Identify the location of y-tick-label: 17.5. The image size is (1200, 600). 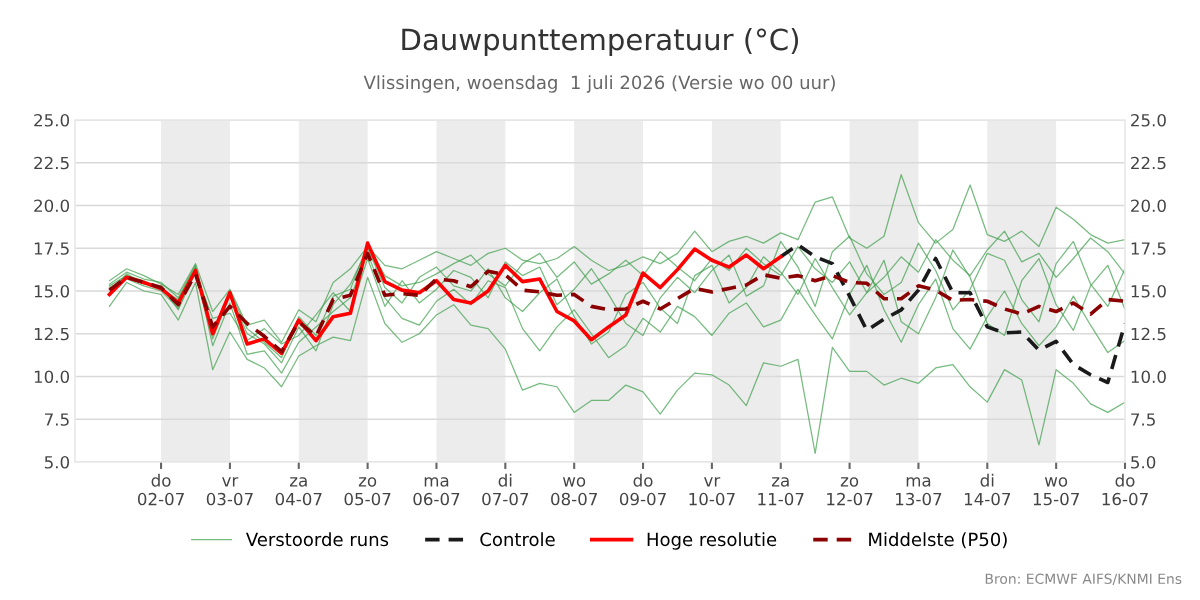
(51, 248).